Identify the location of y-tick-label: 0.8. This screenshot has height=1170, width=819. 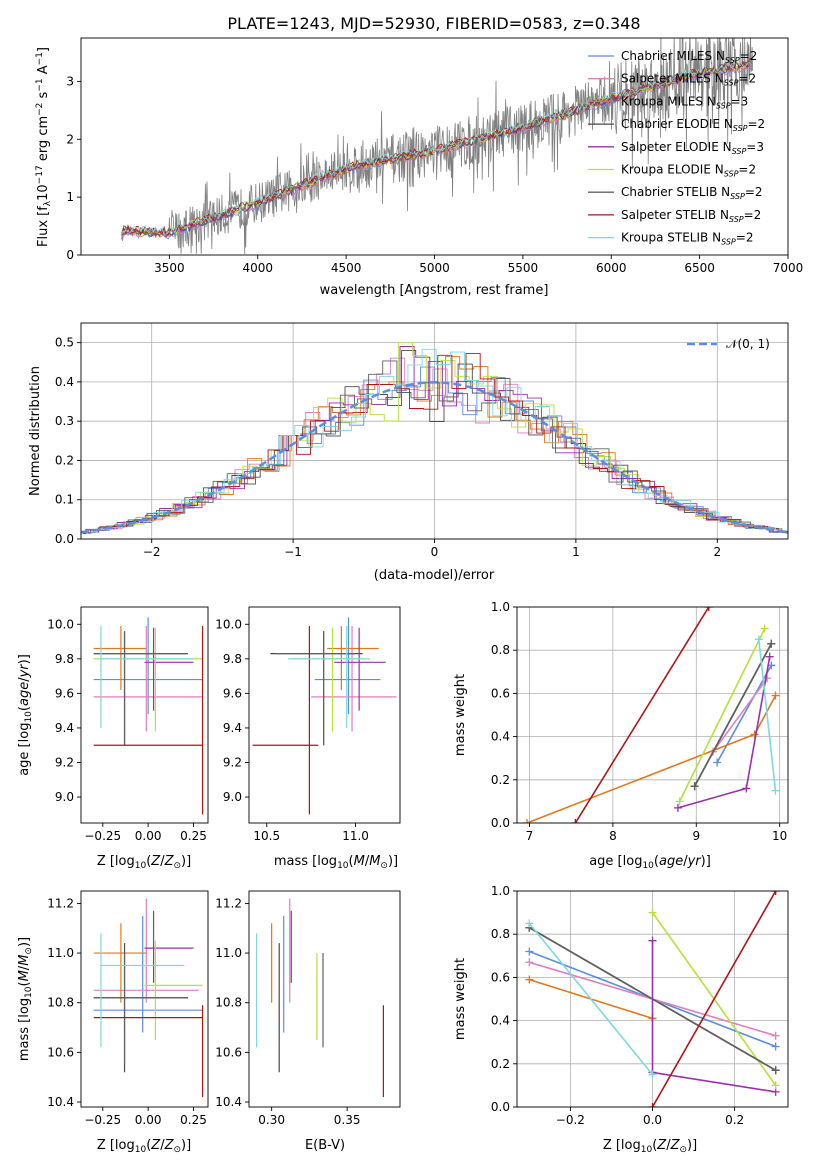
(500, 934).